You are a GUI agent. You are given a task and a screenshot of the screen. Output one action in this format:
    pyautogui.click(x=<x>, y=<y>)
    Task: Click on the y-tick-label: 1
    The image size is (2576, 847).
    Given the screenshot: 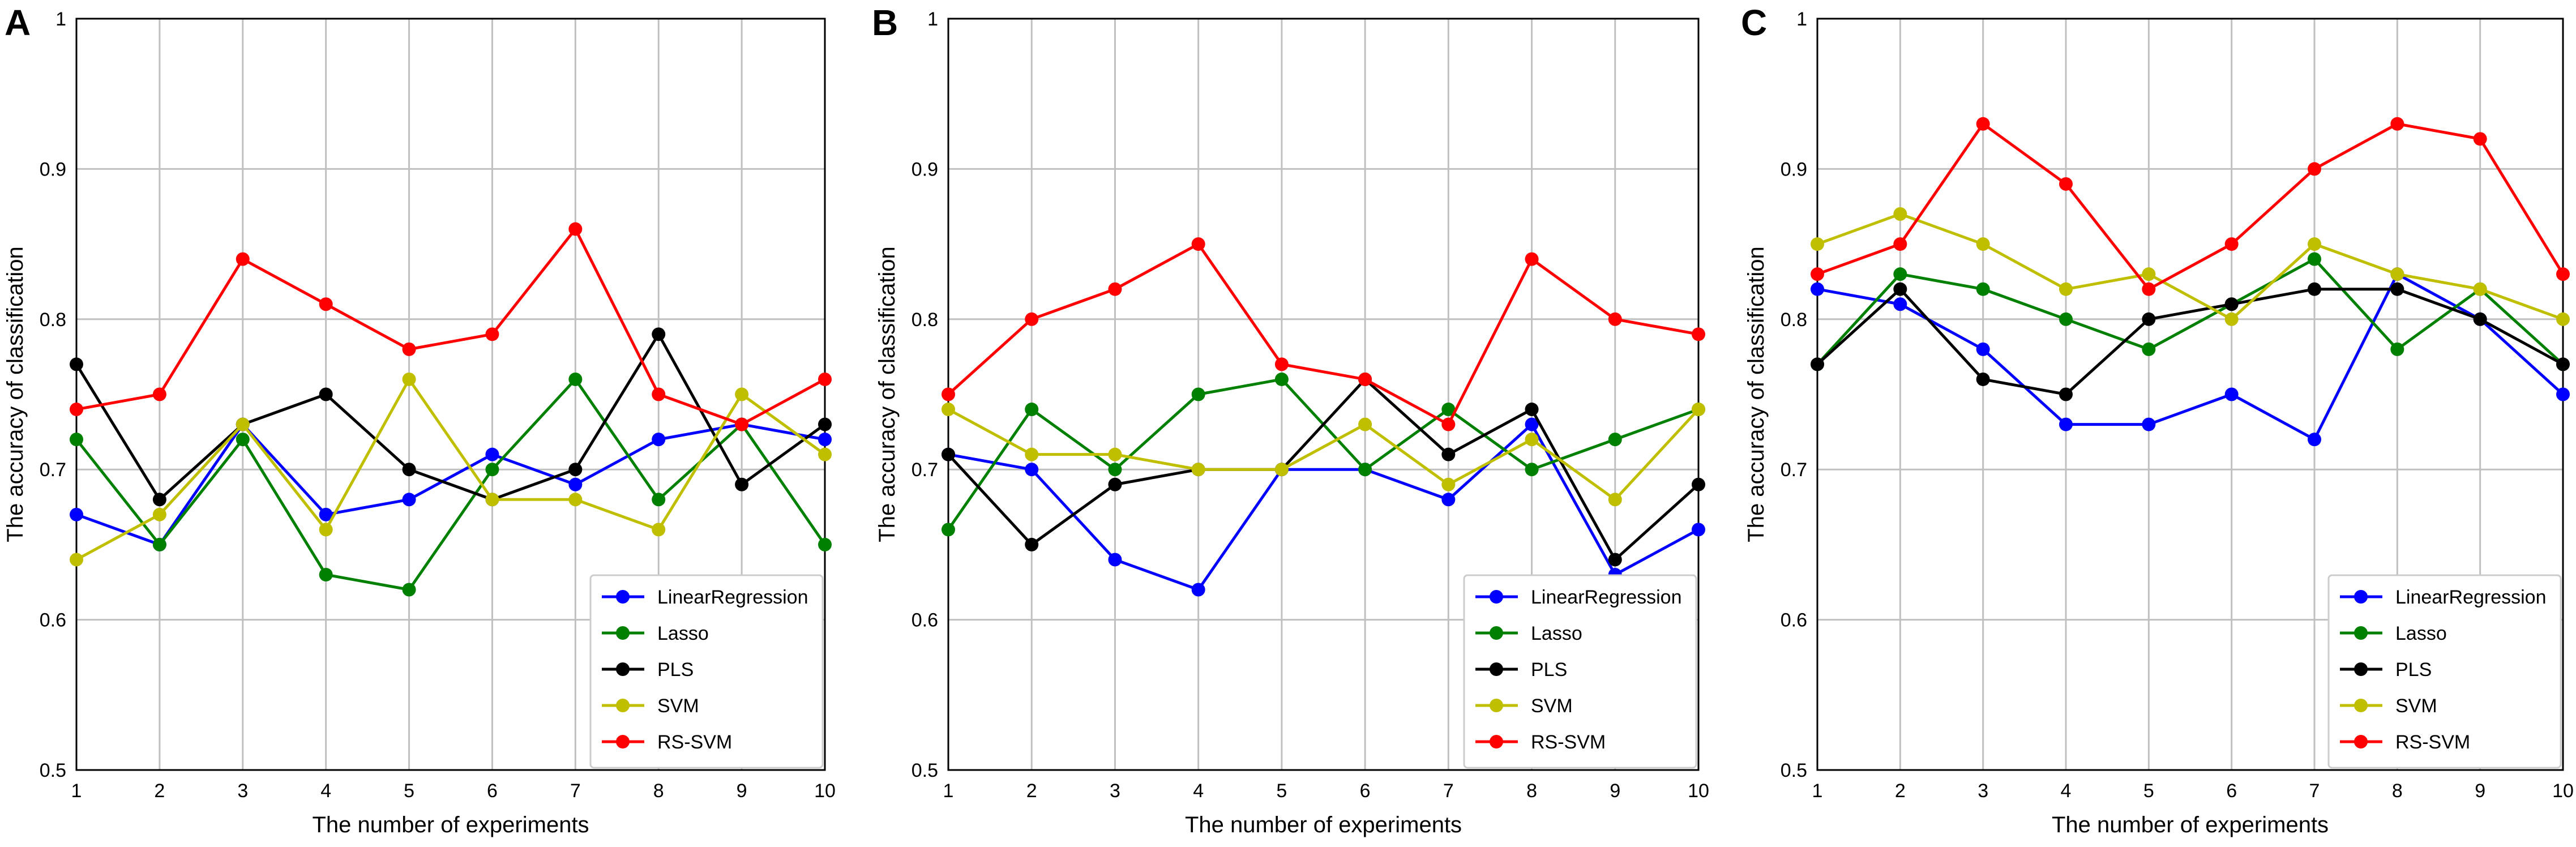 What is the action you would take?
    pyautogui.click(x=932, y=19)
    